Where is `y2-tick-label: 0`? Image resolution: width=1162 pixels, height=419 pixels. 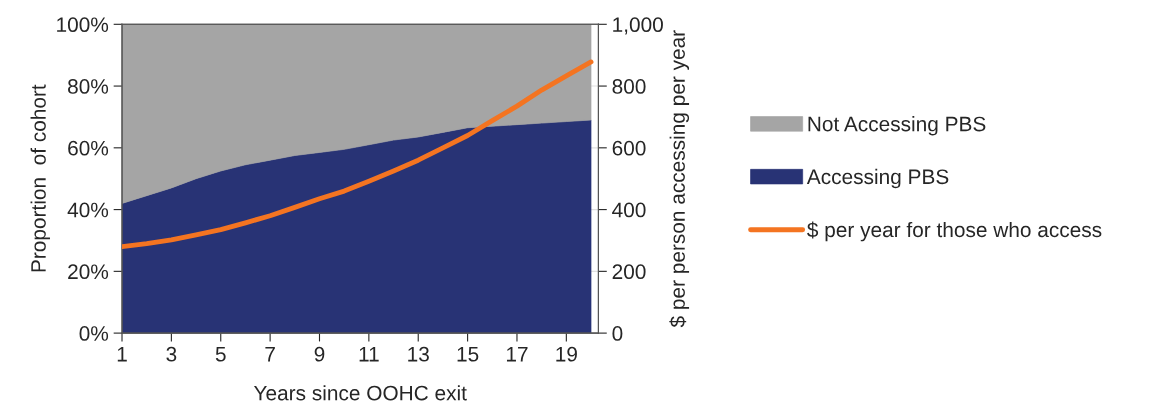
y2-tick-label: 0 is located at coordinates (617, 333).